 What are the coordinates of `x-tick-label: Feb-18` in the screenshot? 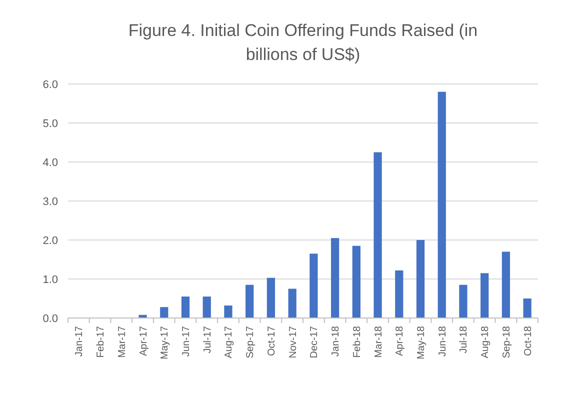 It's located at (357, 342).